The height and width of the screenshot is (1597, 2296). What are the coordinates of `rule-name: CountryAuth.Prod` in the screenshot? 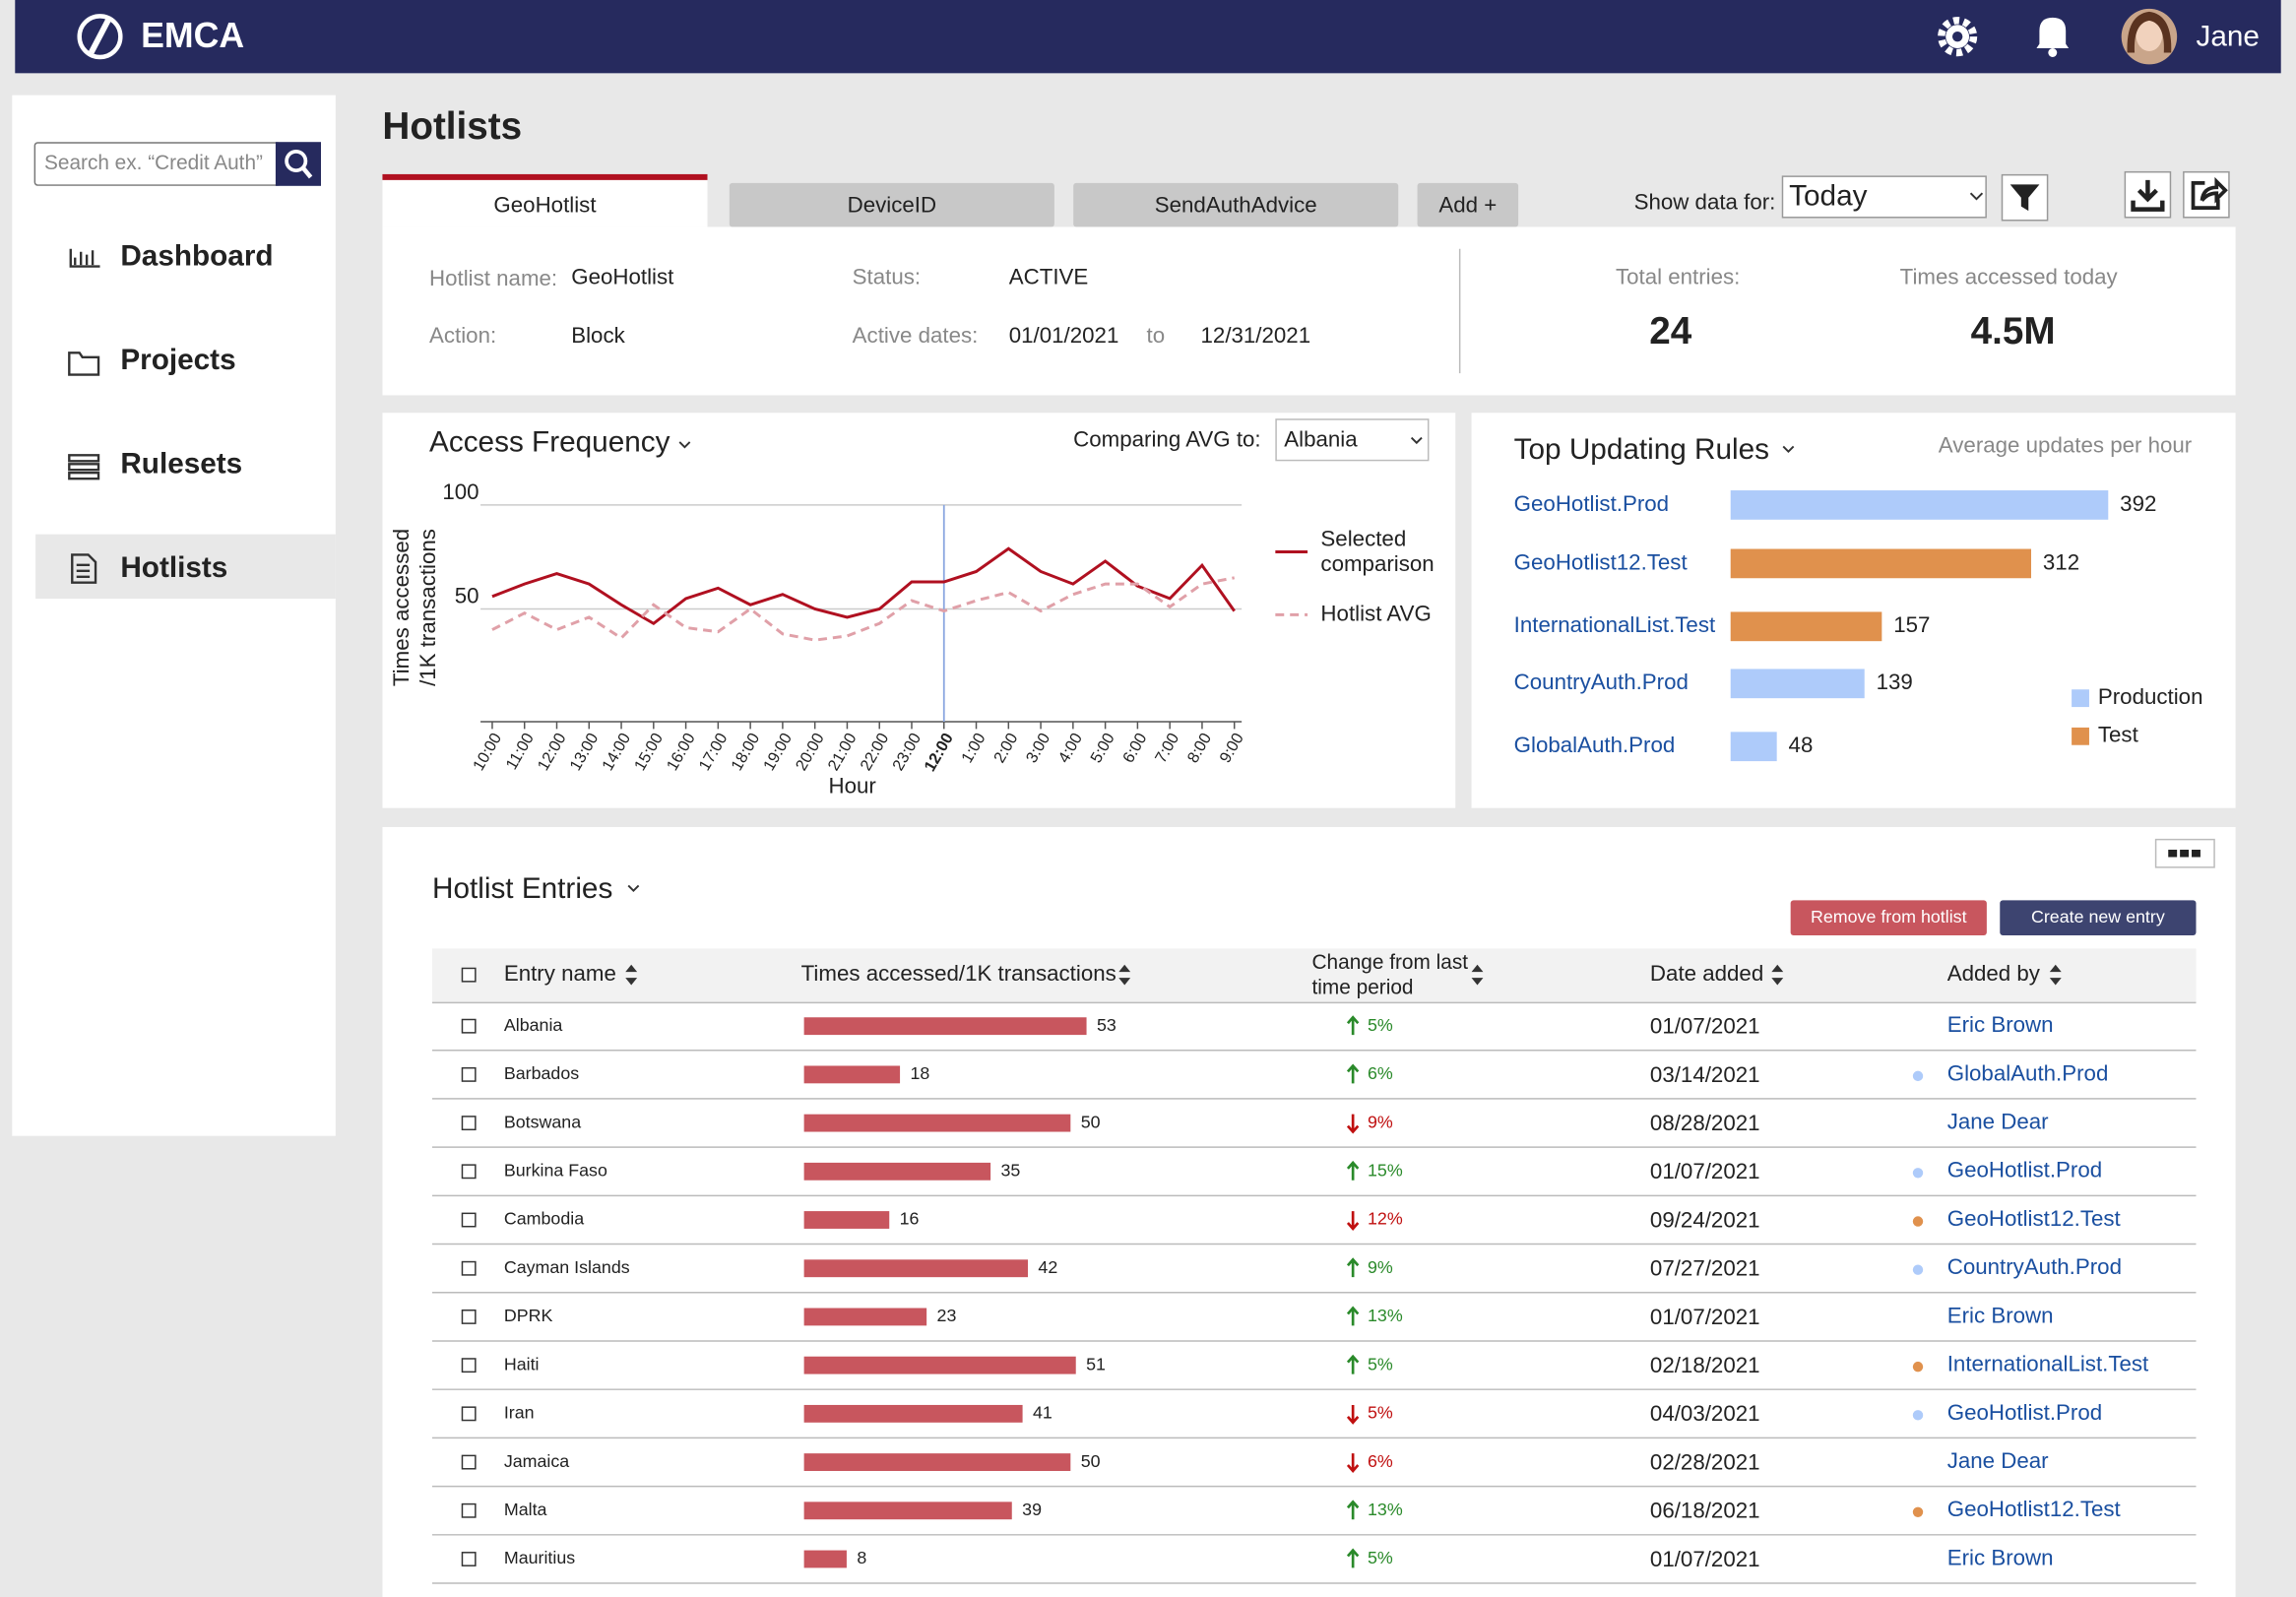 It's located at (1601, 682).